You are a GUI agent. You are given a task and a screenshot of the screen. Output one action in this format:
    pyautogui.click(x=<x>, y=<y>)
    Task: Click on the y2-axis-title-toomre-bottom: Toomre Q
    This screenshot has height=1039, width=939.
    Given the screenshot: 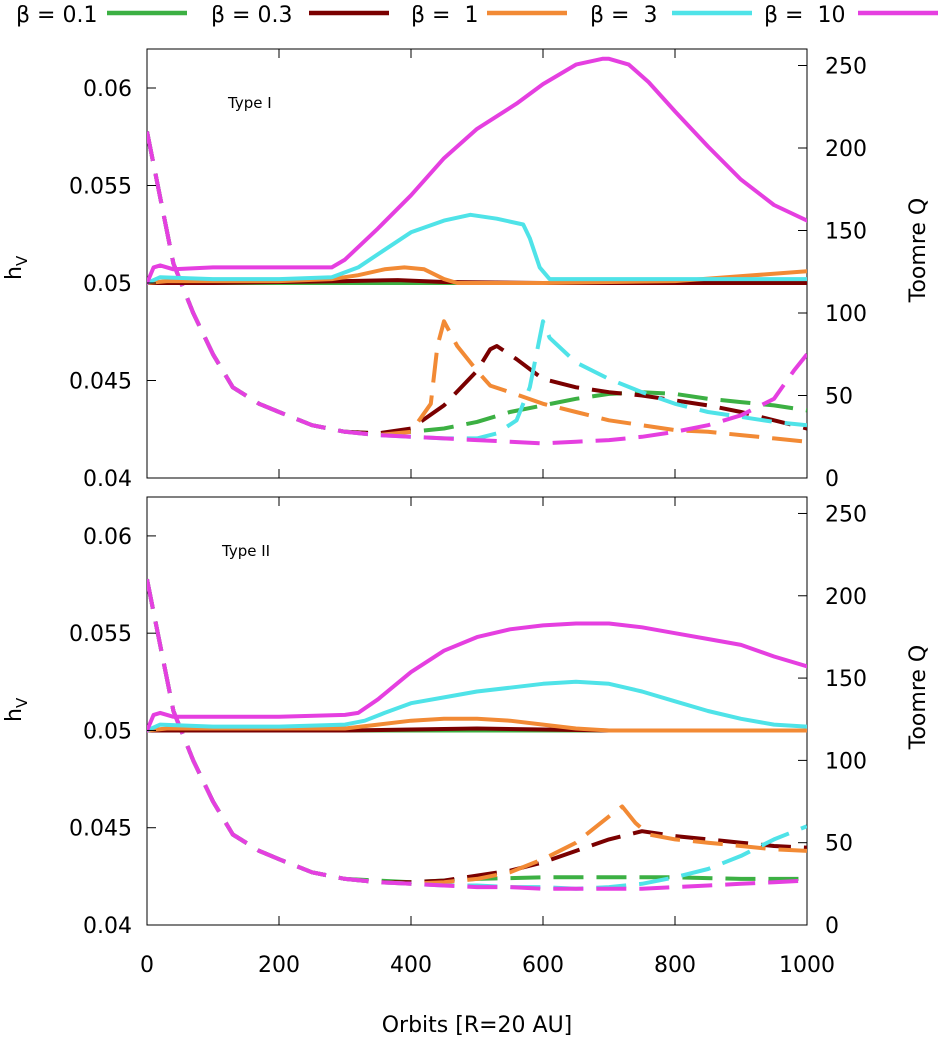 What is the action you would take?
    pyautogui.click(x=918, y=697)
    